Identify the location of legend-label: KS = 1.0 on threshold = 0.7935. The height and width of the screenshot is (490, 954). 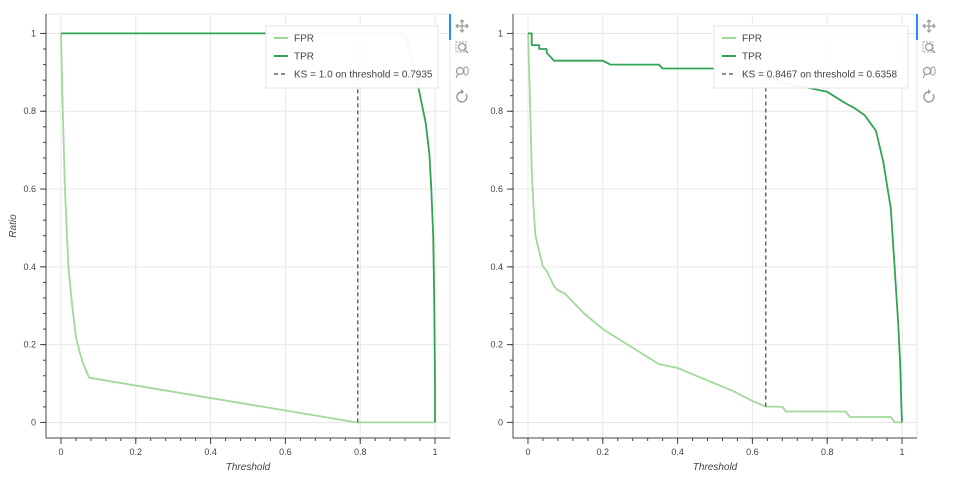
(363, 75).